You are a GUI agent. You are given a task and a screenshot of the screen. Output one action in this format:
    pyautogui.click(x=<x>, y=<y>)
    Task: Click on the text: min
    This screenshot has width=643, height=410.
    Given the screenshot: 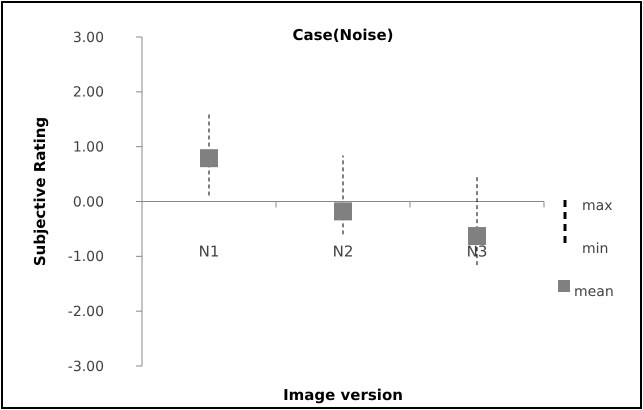 What is the action you would take?
    pyautogui.click(x=595, y=249)
    